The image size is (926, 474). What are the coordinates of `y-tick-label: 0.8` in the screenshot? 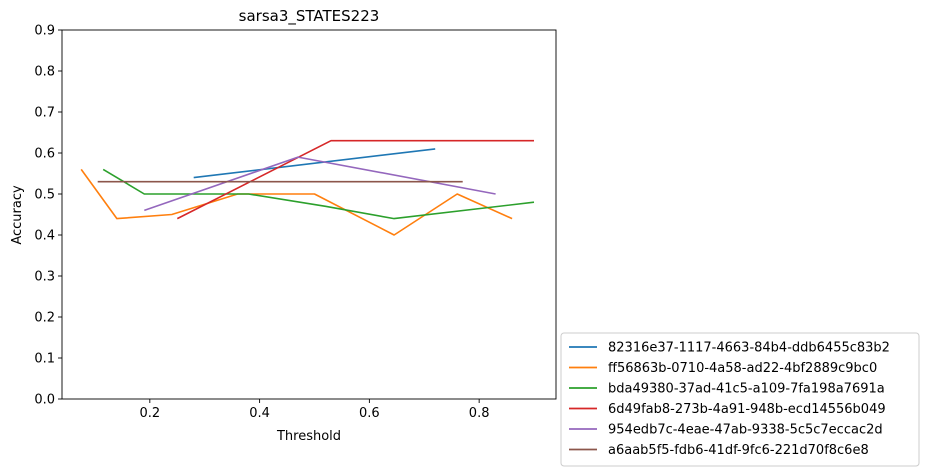 It's located at (44, 72).